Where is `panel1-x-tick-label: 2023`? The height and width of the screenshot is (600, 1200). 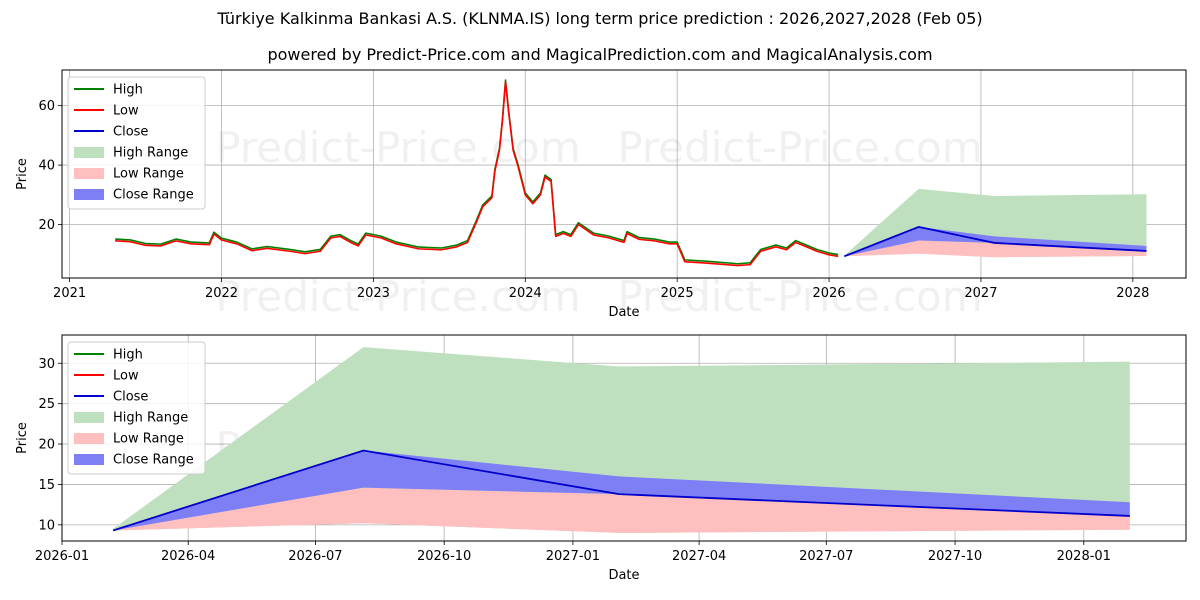
panel1-x-tick-label: 2023 is located at coordinates (373, 293).